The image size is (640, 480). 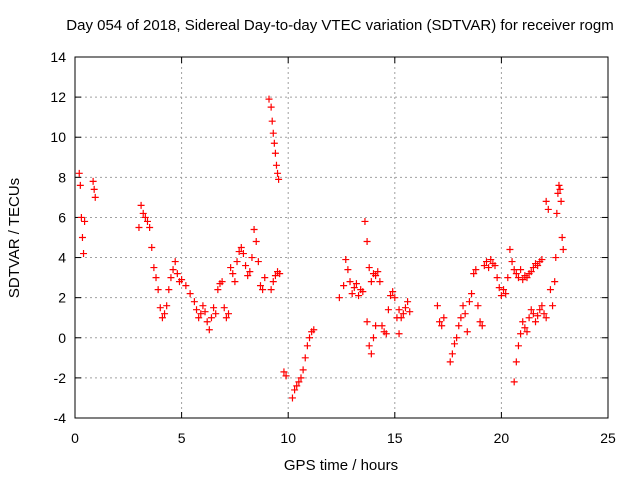 I want to click on x-tick-label: 20, so click(x=502, y=438).